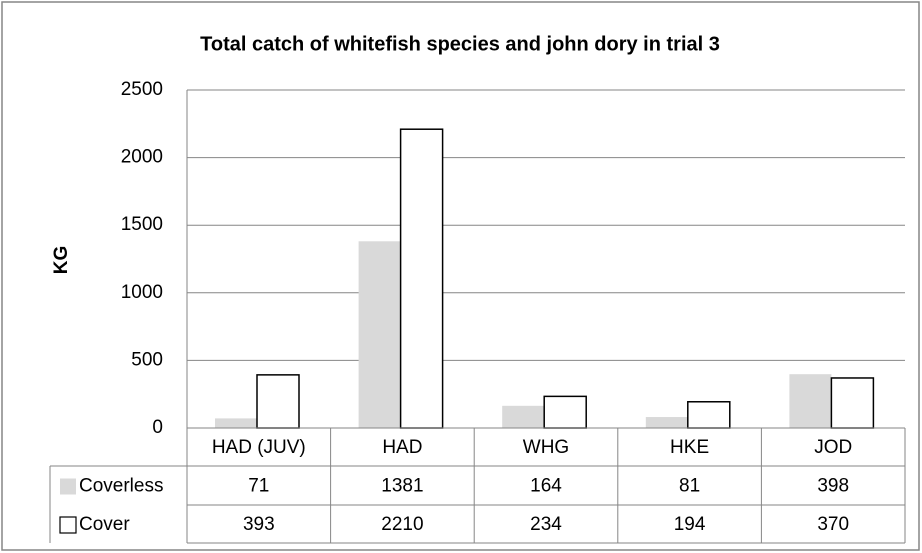  What do you see at coordinates (546, 524) in the screenshot?
I see `table-value: 234` at bounding box center [546, 524].